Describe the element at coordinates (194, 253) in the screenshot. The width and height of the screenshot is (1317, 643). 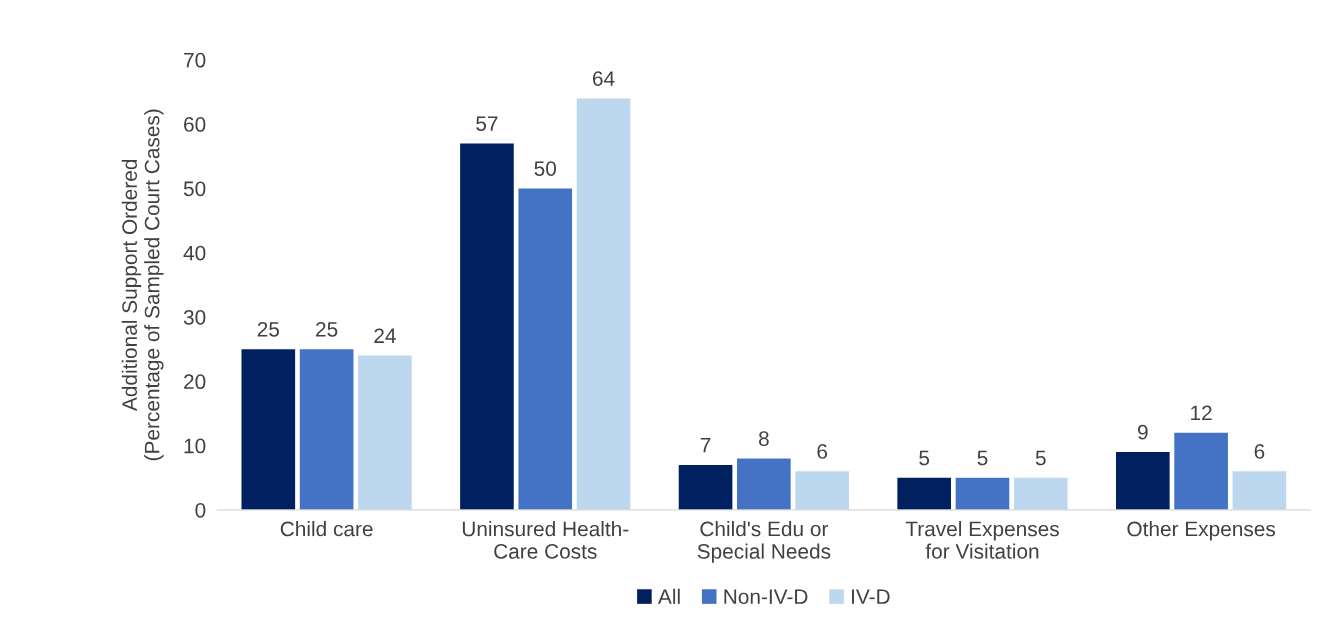
I see `y-tick-label: 40` at that location.